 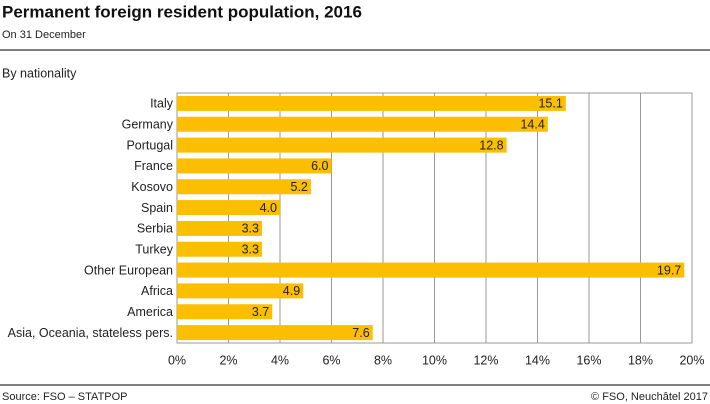 What do you see at coordinates (649, 397) in the screenshot?
I see `credit: © FSO, Neuchâtel 2017` at bounding box center [649, 397].